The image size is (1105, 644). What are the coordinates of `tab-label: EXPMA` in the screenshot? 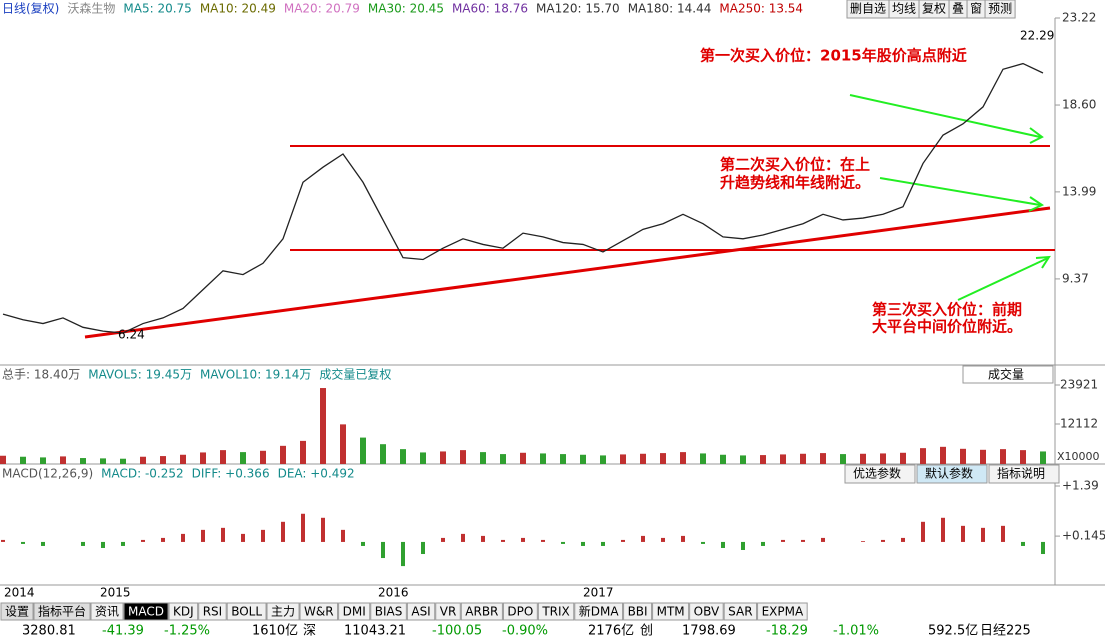 It's located at (783, 612).